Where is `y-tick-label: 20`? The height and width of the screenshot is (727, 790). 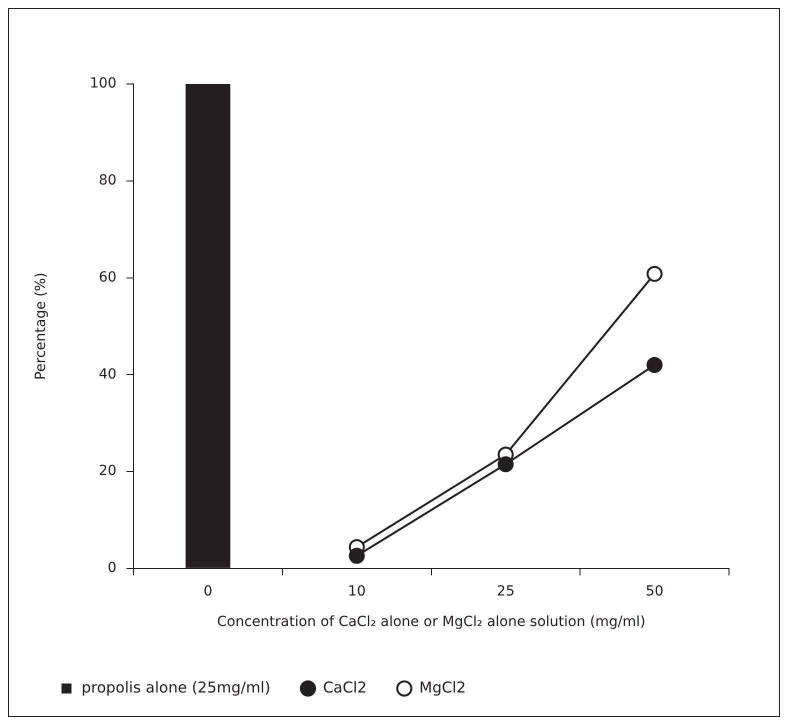
y-tick-label: 20 is located at coordinates (107, 471).